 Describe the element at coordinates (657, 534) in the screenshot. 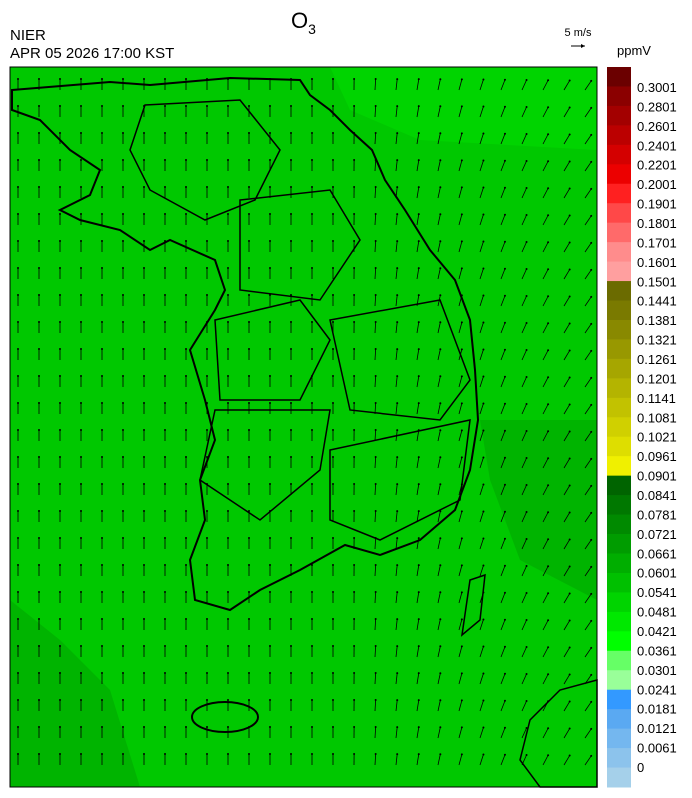

I see `colorbar-label: 0.0721` at that location.